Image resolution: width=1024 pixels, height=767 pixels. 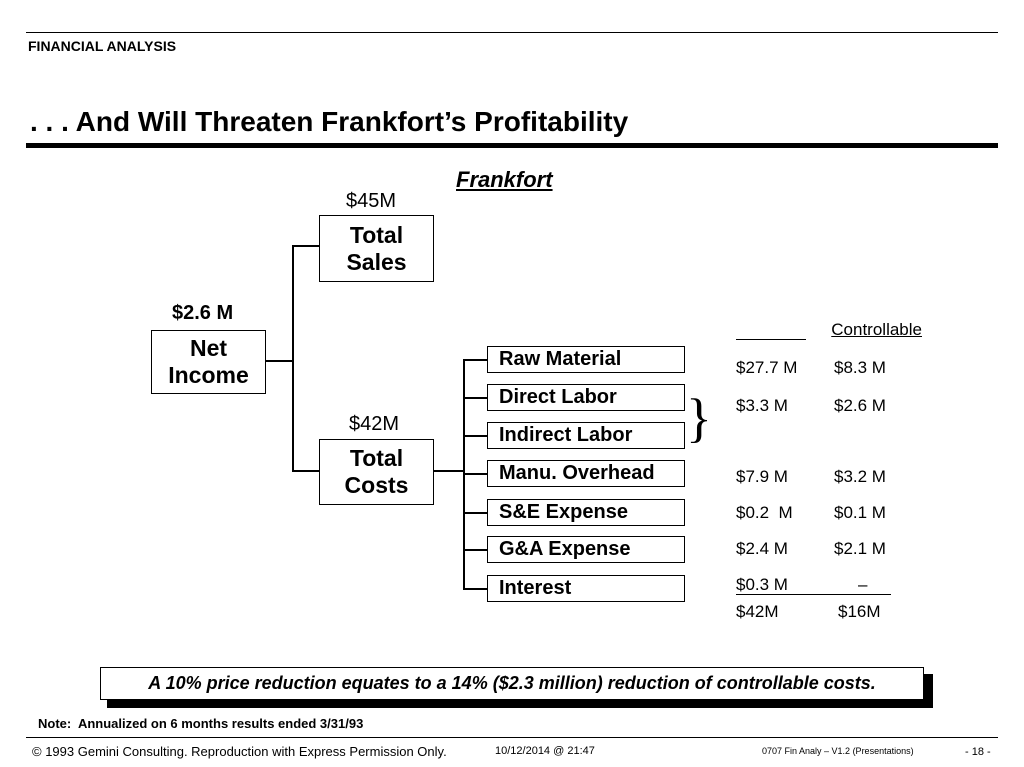 I want to click on net-income-label-2: Income, so click(x=208, y=375).